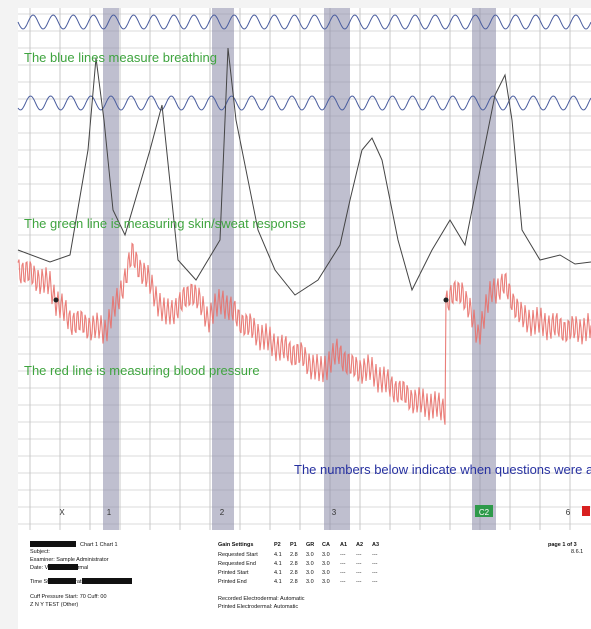 Image resolution: width=591 pixels, height=629 pixels. Describe the element at coordinates (237, 564) in the screenshot. I see `settings-cell: Requested End` at that location.